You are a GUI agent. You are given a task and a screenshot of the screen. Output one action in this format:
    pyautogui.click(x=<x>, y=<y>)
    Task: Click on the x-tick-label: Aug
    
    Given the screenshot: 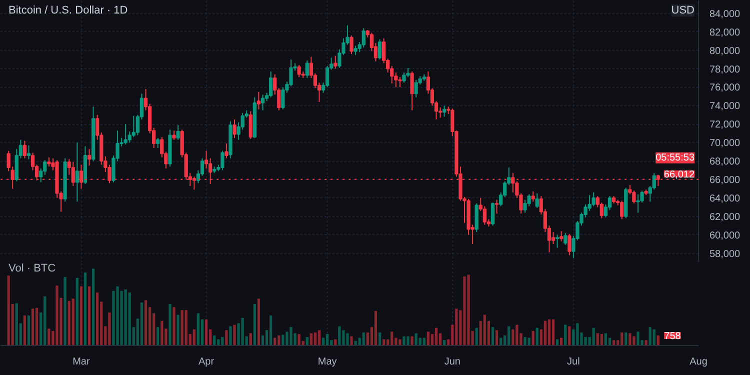 What is the action you would take?
    pyautogui.click(x=699, y=362)
    